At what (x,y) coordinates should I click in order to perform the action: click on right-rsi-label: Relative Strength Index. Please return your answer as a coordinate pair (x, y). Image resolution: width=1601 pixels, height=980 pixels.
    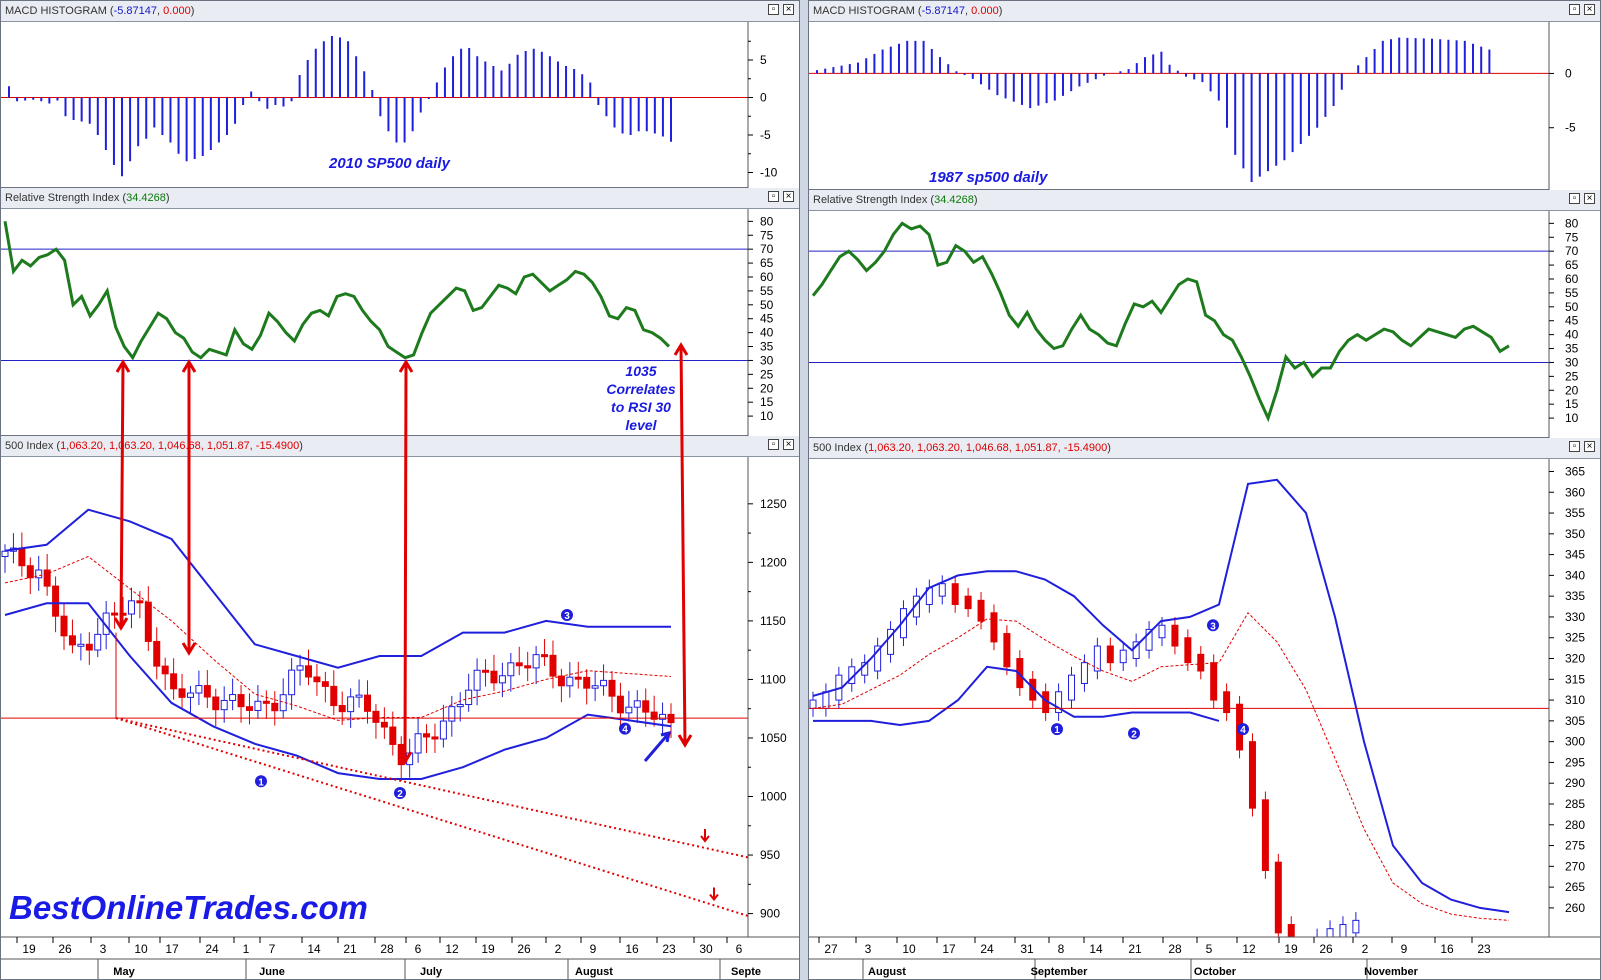
    Looking at the image, I should click on (870, 200).